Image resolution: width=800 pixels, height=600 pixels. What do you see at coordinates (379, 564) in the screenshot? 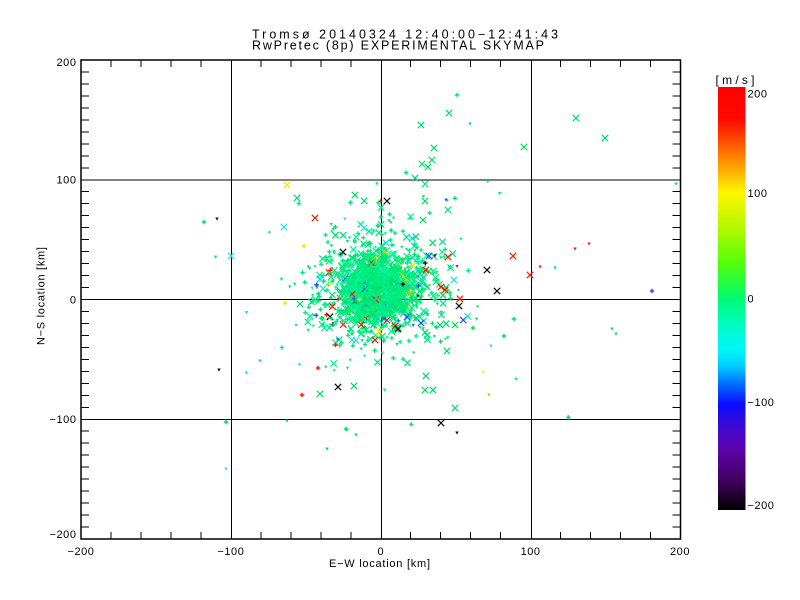
I see `svg-text: E−W location [km]` at bounding box center [379, 564].